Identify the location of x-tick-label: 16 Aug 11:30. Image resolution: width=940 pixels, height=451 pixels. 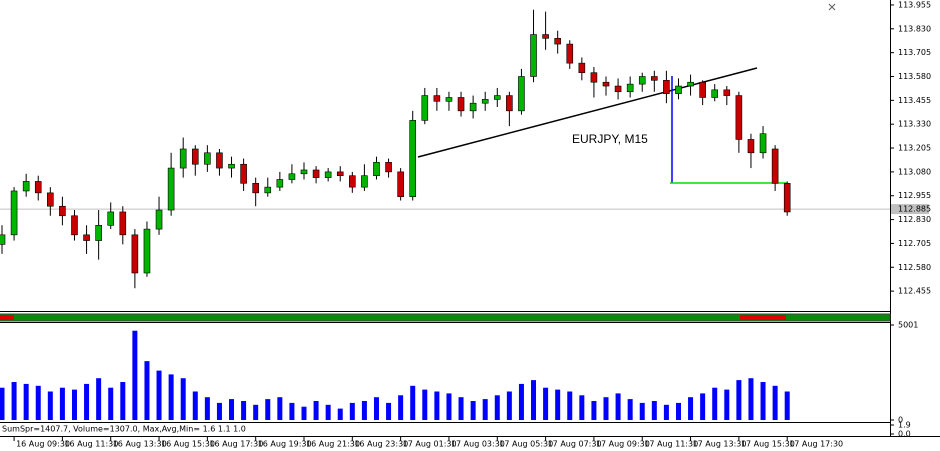
(91, 444).